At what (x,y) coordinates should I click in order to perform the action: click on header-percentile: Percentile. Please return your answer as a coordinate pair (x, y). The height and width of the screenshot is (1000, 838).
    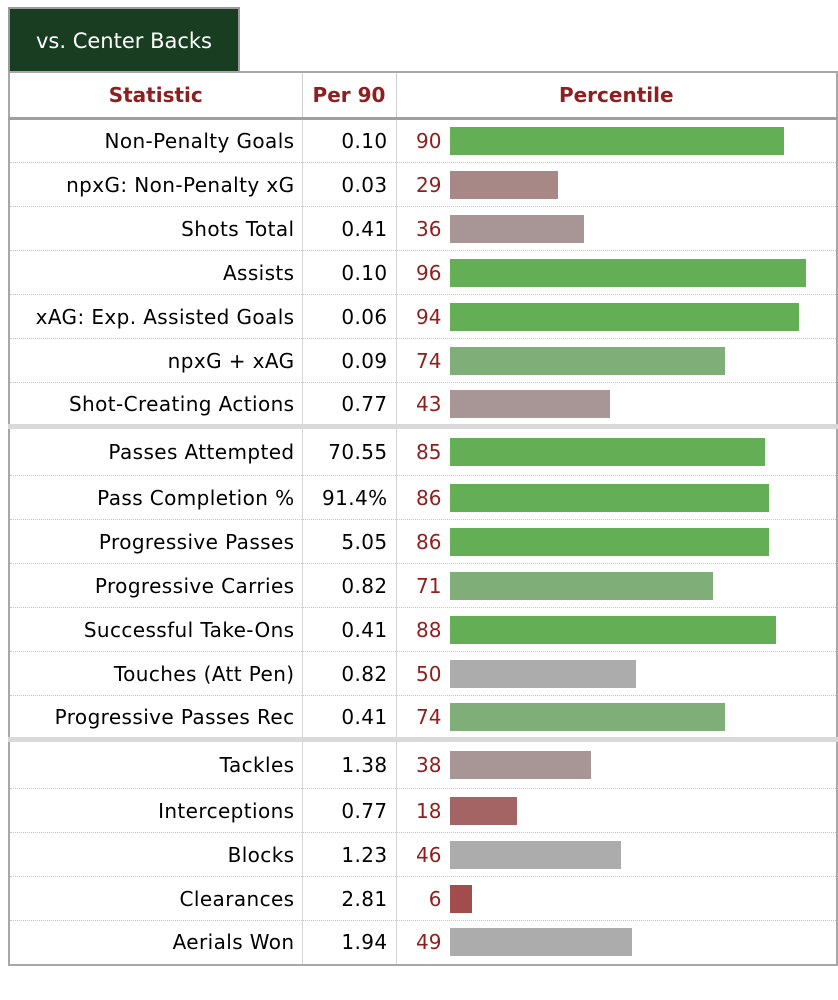
    Looking at the image, I should click on (616, 96).